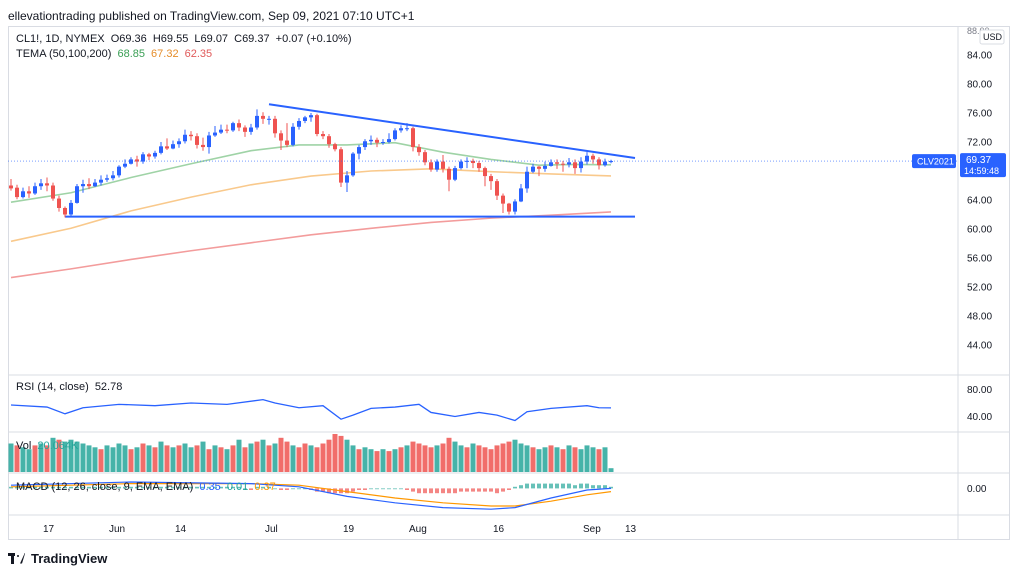  I want to click on tradingview-footer: TradingView, so click(57, 558).